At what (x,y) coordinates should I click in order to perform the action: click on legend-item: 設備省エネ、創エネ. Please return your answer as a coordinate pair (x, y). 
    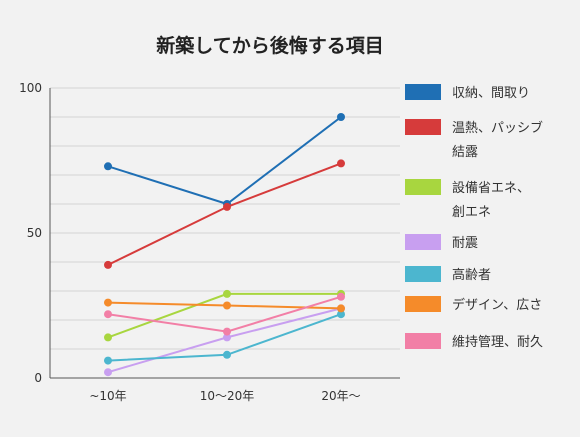
    Looking at the image, I should click on (467, 199).